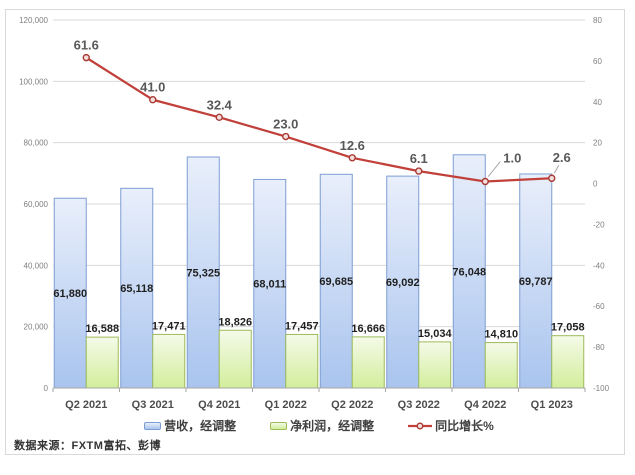 This screenshot has width=635, height=475. What do you see at coordinates (33, 20) in the screenshot?
I see `left-axis-tick-label: 120,000` at bounding box center [33, 20].